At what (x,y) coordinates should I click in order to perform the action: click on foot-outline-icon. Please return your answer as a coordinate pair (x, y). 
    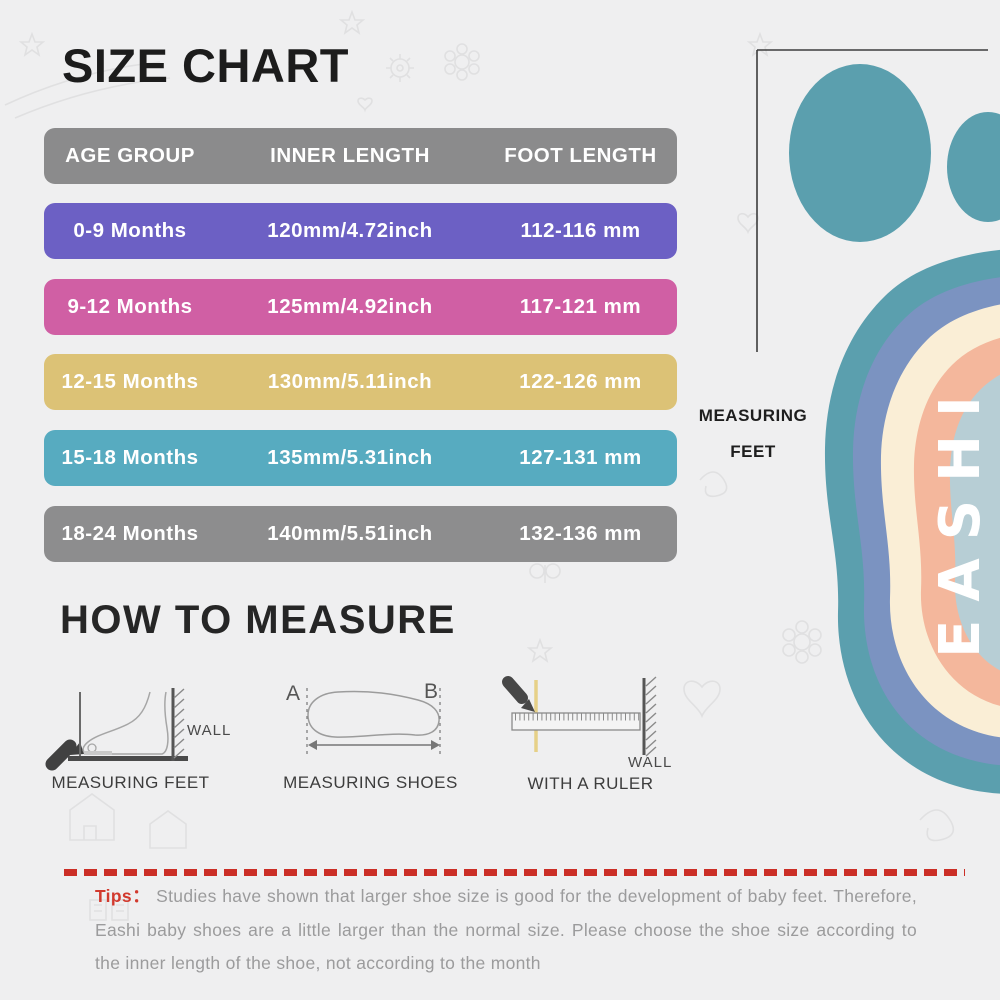
    Looking at the image, I should click on (125, 723).